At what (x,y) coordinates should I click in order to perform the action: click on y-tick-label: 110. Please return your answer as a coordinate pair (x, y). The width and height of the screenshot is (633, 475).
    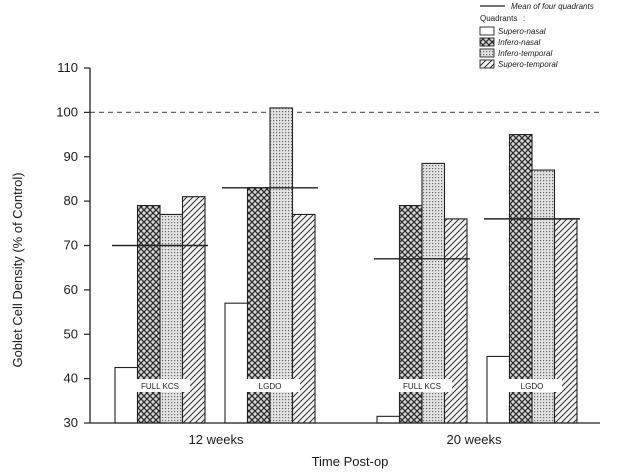
    Looking at the image, I should click on (67, 67).